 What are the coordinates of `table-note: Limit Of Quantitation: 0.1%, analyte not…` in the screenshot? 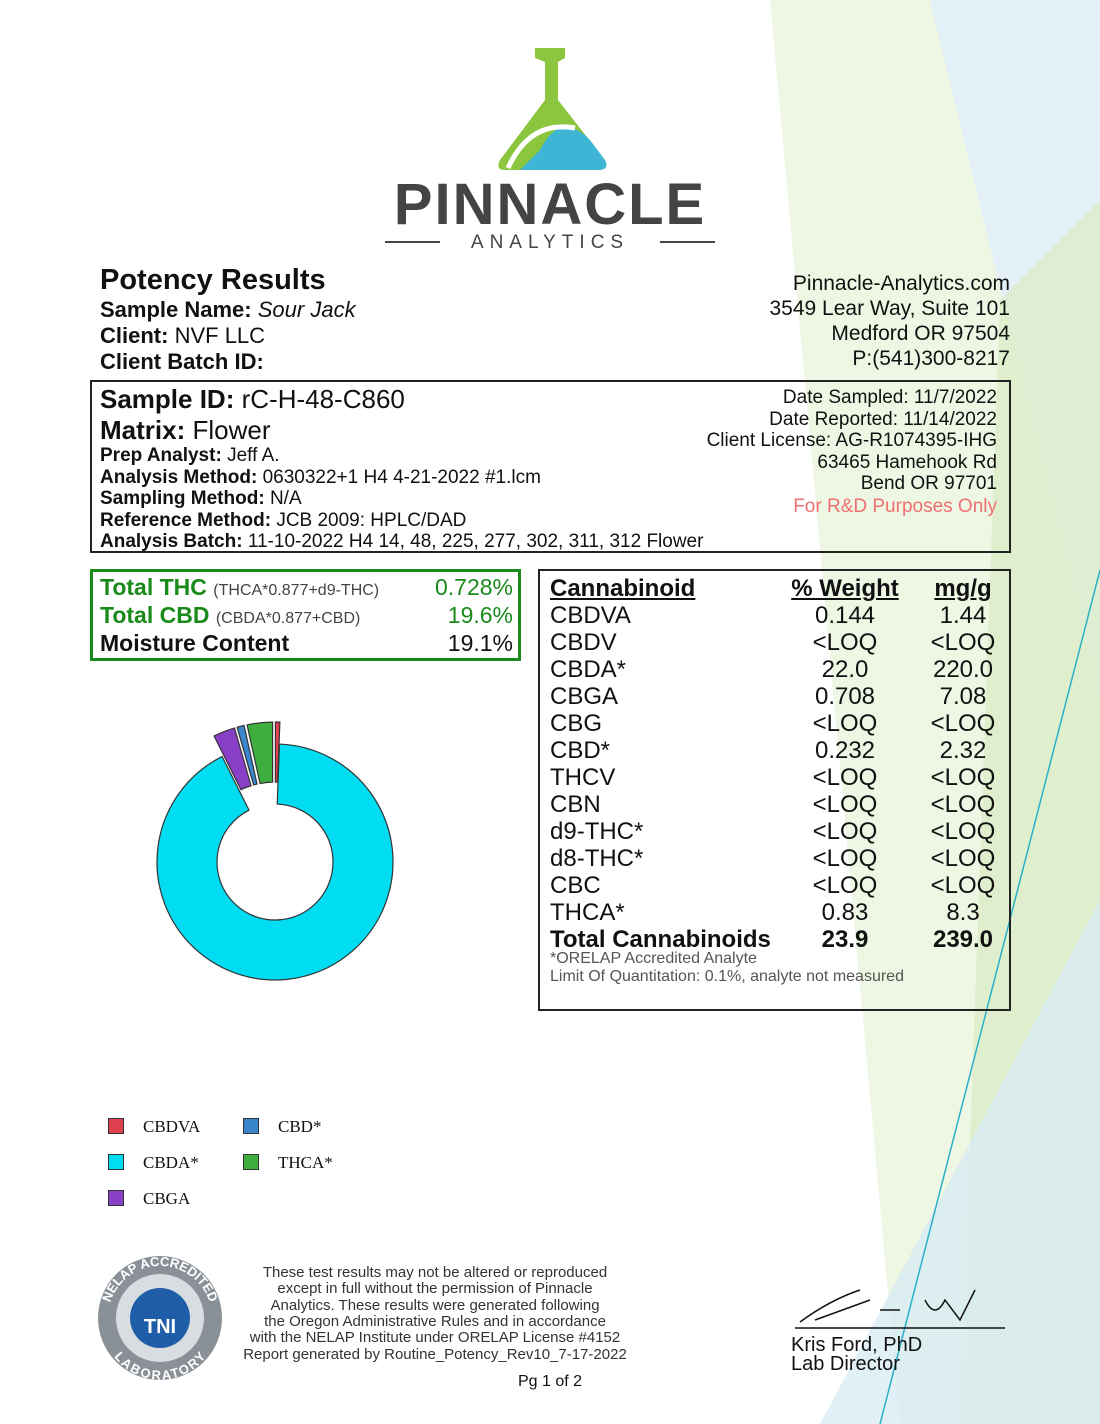 It's located at (727, 976).